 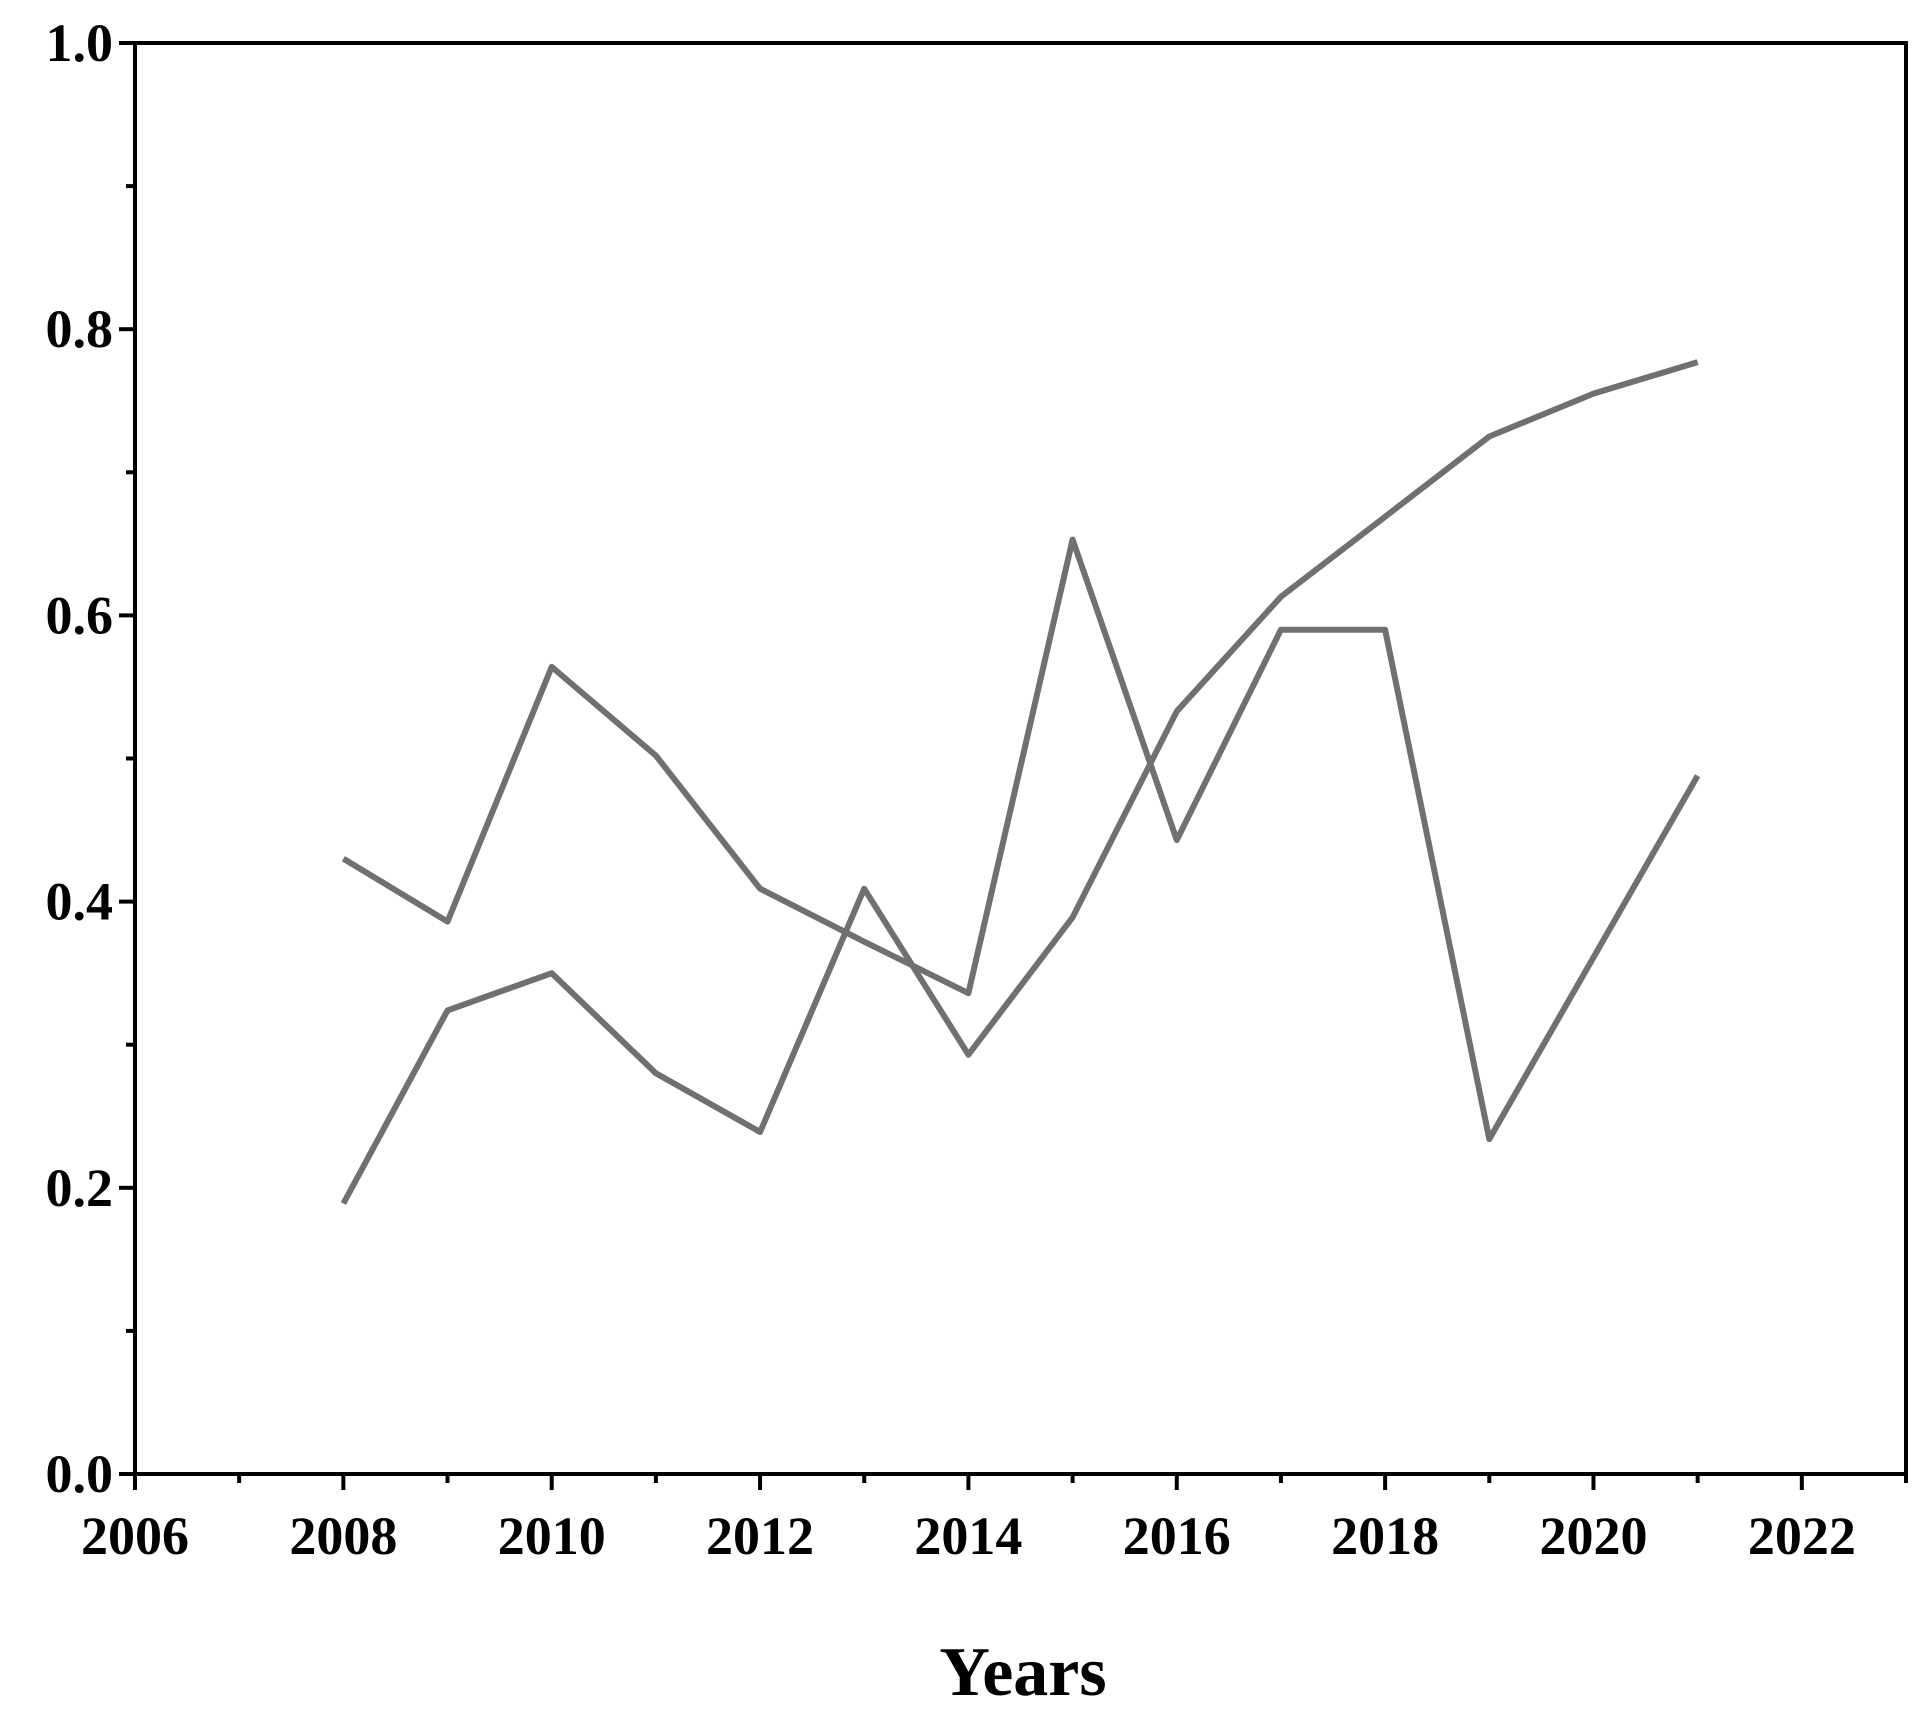 What do you see at coordinates (80, 1474) in the screenshot?
I see `y-tick-label: 0.0` at bounding box center [80, 1474].